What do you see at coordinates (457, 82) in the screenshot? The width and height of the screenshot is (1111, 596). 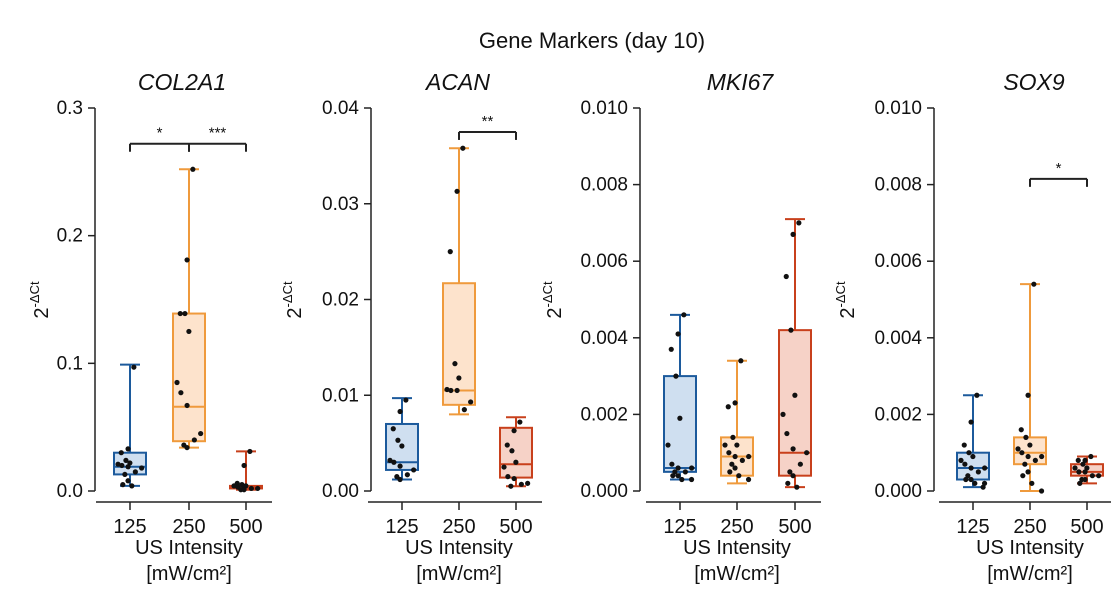 I see `panel-title: ACAN` at bounding box center [457, 82].